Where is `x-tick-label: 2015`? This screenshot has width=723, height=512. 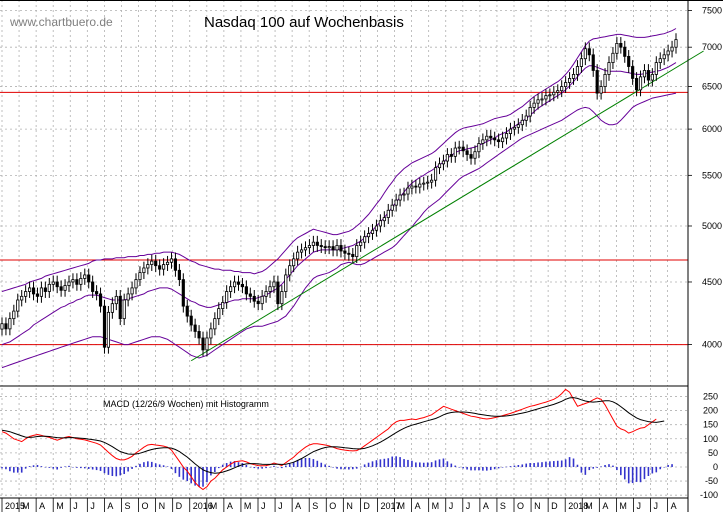 x-tick-label: 2015 is located at coordinates (15, 506).